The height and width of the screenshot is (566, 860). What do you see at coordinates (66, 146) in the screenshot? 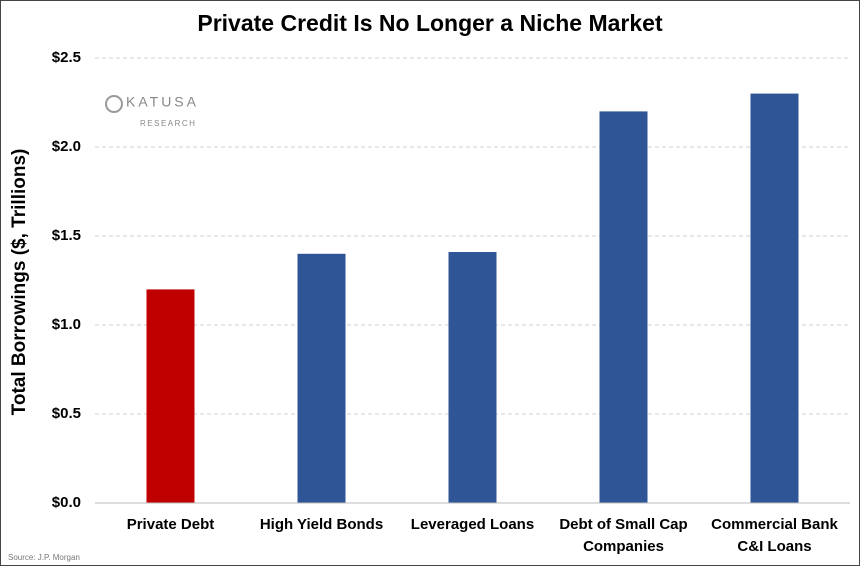
I see `y-tick-label: $2.0` at bounding box center [66, 146].